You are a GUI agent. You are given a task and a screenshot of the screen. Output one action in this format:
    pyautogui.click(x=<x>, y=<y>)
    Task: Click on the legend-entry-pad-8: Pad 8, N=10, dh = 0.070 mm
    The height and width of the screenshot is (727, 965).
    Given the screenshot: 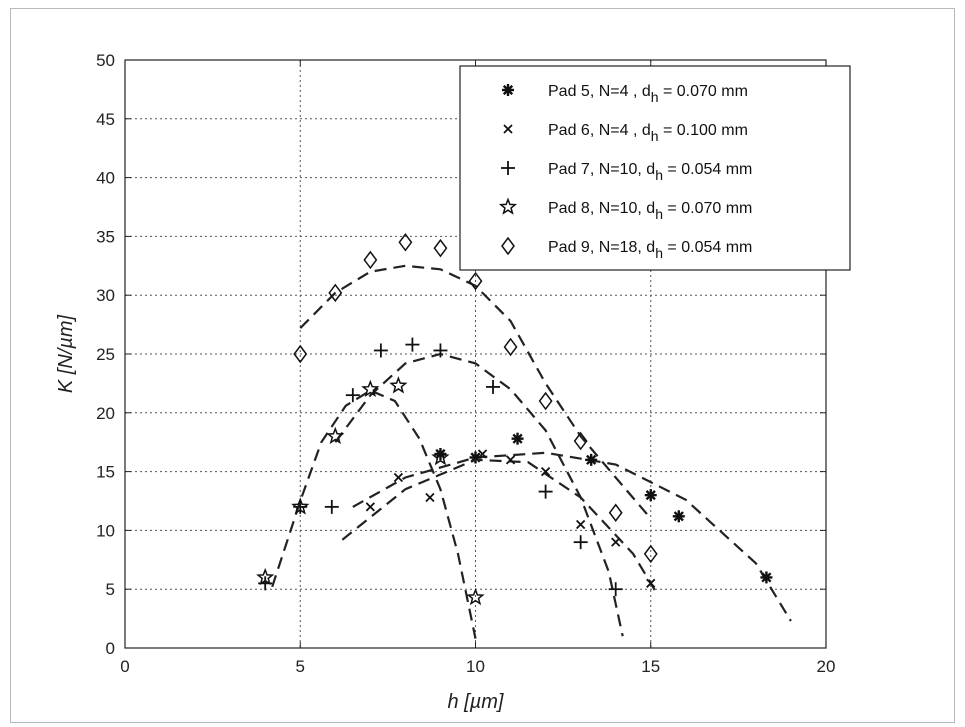 What is the action you would take?
    pyautogui.click(x=650, y=211)
    